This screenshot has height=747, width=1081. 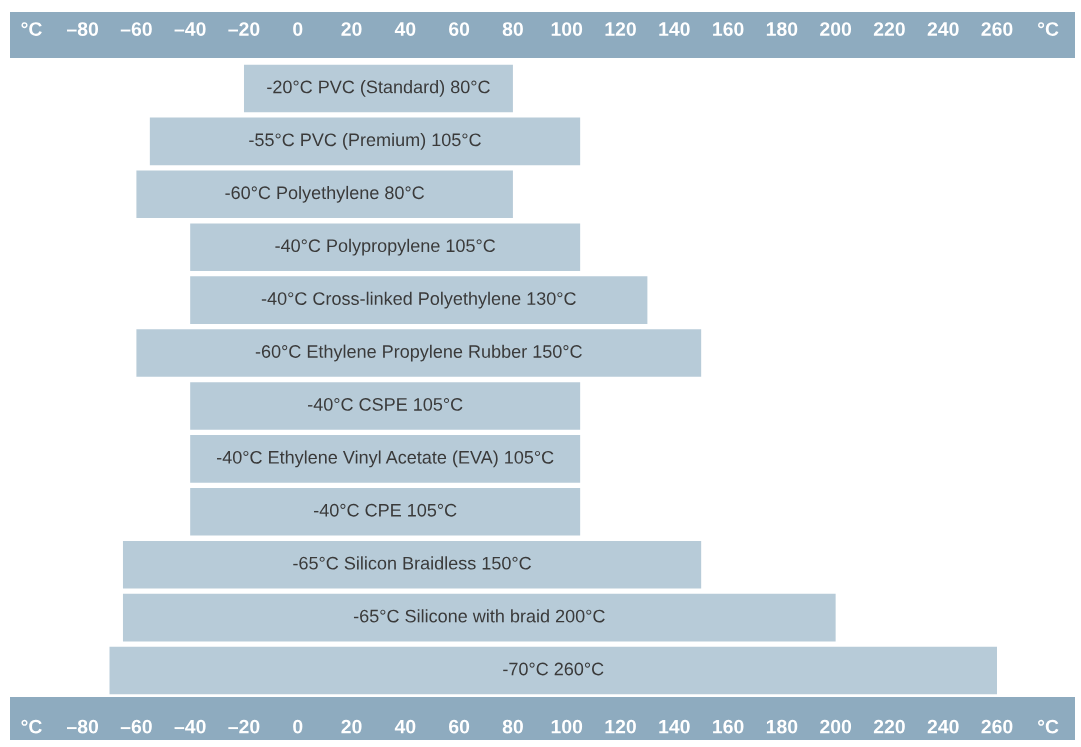 I want to click on y-tick-label: -40°C CPE 105°C, so click(x=385, y=510).